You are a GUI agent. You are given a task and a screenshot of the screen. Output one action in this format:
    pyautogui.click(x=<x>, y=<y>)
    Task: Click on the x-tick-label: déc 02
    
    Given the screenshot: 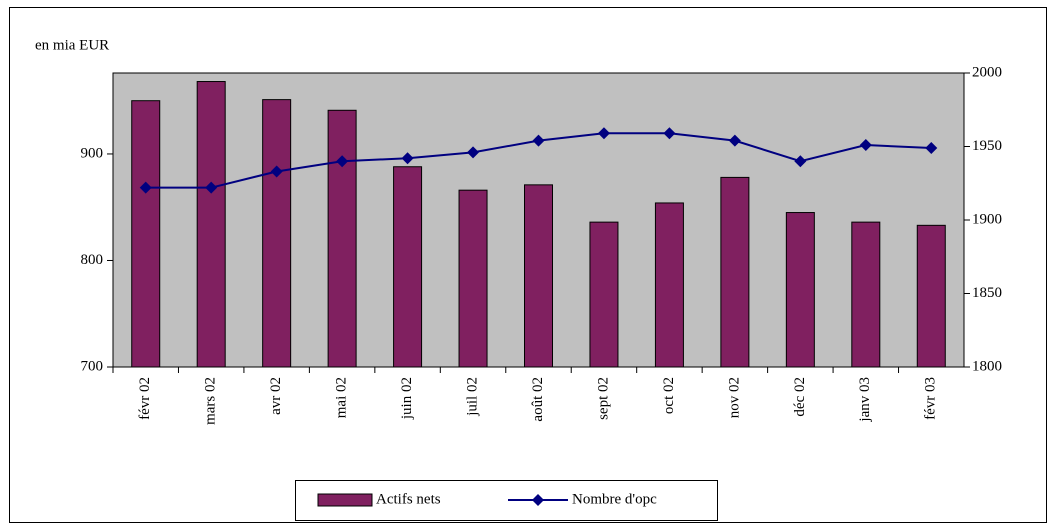 What is the action you would take?
    pyautogui.click(x=800, y=397)
    